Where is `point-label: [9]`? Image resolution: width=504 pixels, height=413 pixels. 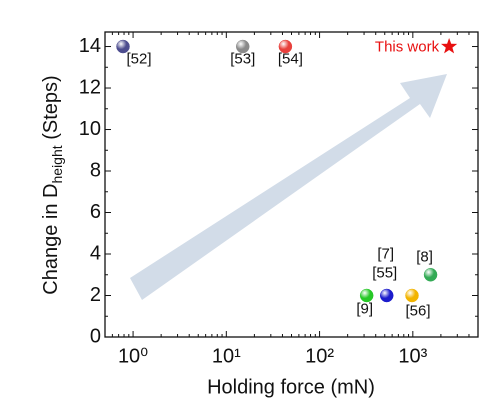
point-label: [9] is located at coordinates (364, 308).